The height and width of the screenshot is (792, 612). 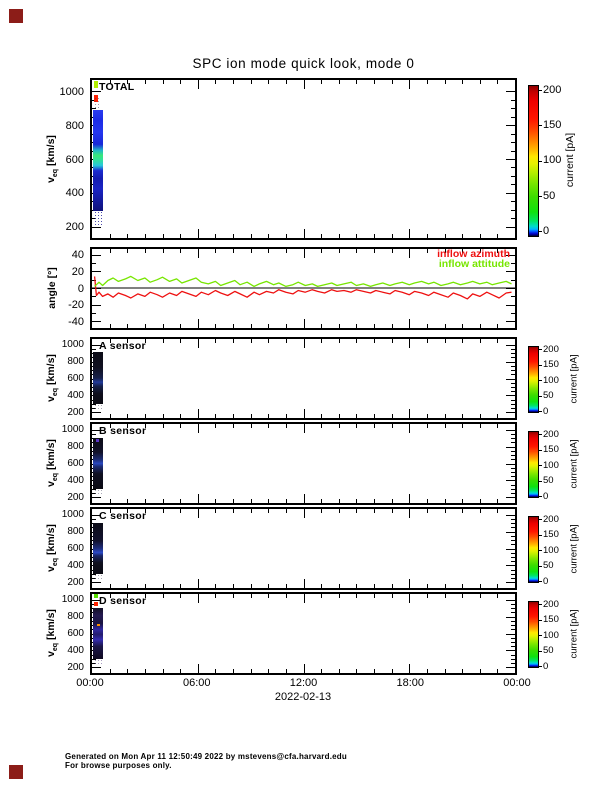 I want to click on chart-title: SPC ion mode quick look, mode 0, so click(x=303, y=63).